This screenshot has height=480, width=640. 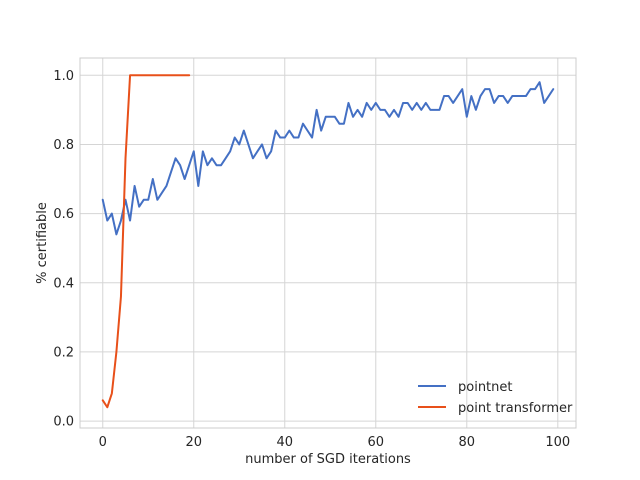 What do you see at coordinates (63, 76) in the screenshot?
I see `y-tick-label: 1.0` at bounding box center [63, 76].